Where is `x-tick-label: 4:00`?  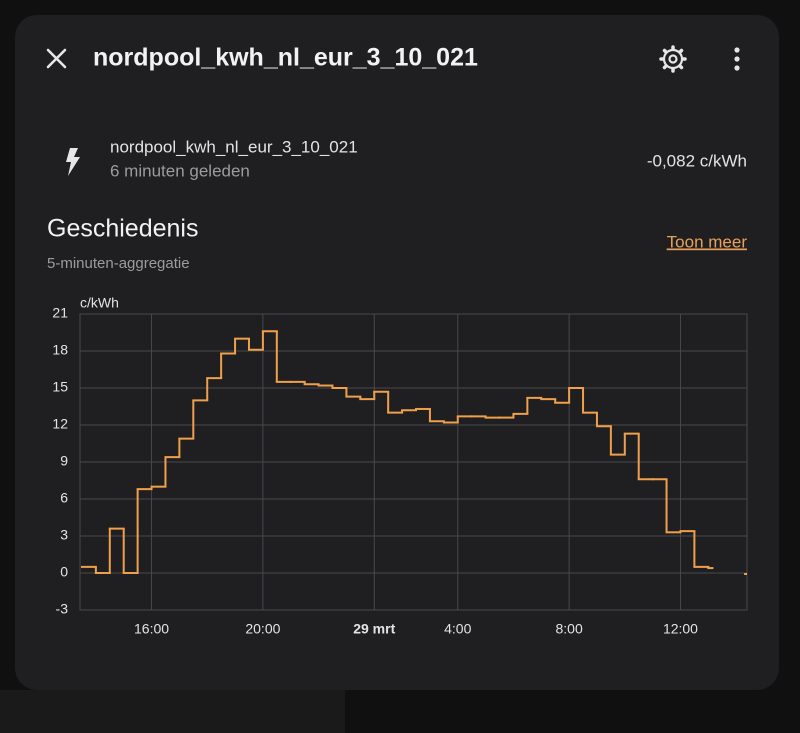
x-tick-label: 4:00 is located at coordinates (457, 629).